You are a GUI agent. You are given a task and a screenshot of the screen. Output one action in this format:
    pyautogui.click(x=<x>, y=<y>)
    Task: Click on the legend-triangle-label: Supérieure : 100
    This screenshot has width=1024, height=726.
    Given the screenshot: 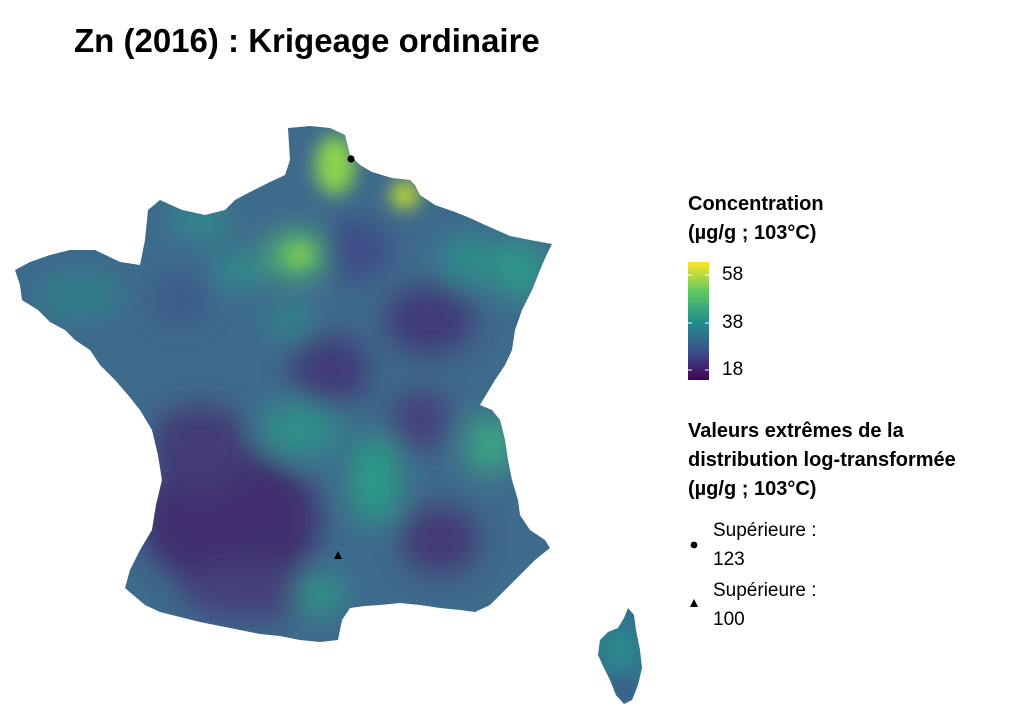 What is the action you would take?
    pyautogui.click(x=765, y=605)
    